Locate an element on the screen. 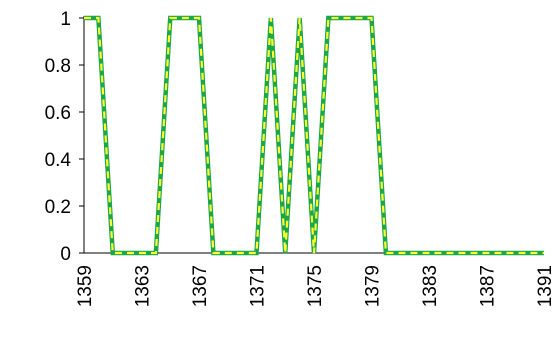 This screenshot has height=338, width=560. x-tick-label: 1359 is located at coordinates (85, 286).